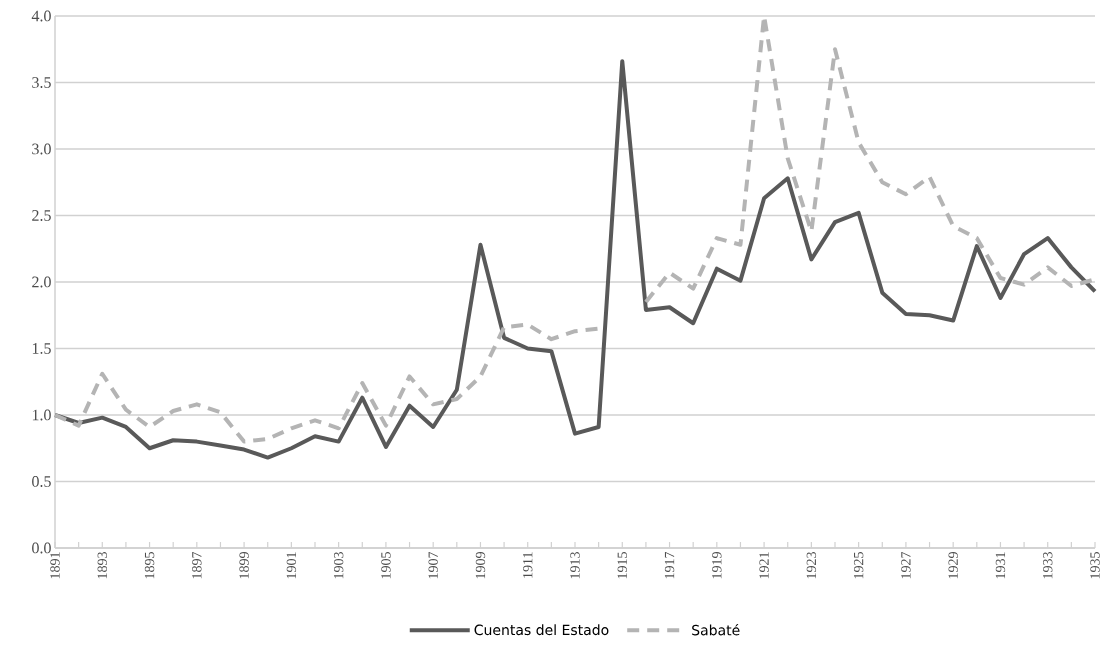 This screenshot has height=648, width=1110. I want to click on x-tick-label: 1919, so click(717, 565).